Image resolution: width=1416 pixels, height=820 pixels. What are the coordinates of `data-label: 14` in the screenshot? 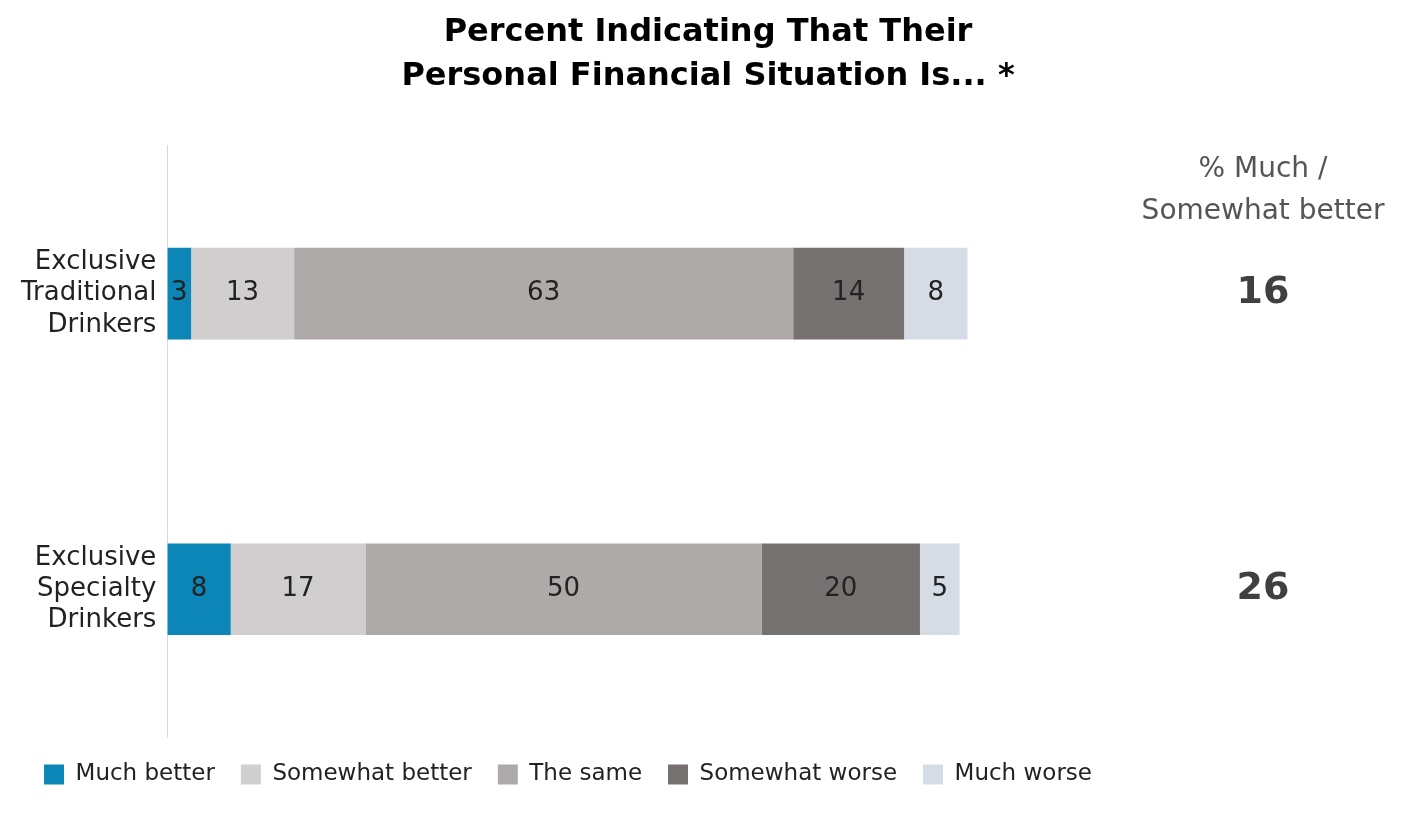 It's located at (849, 291).